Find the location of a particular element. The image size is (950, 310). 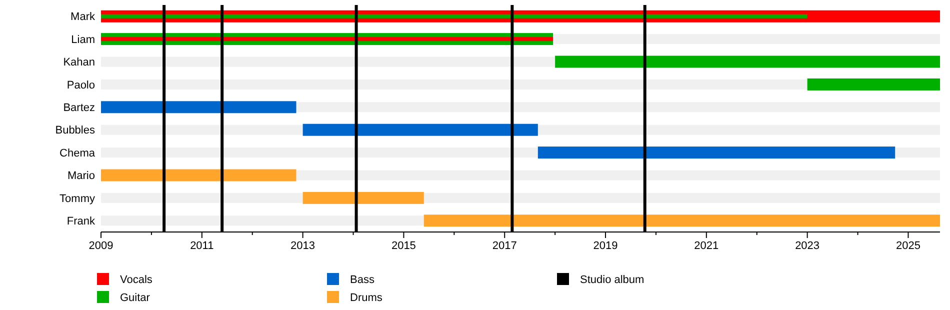

y-tick-label: Frank is located at coordinates (81, 222).